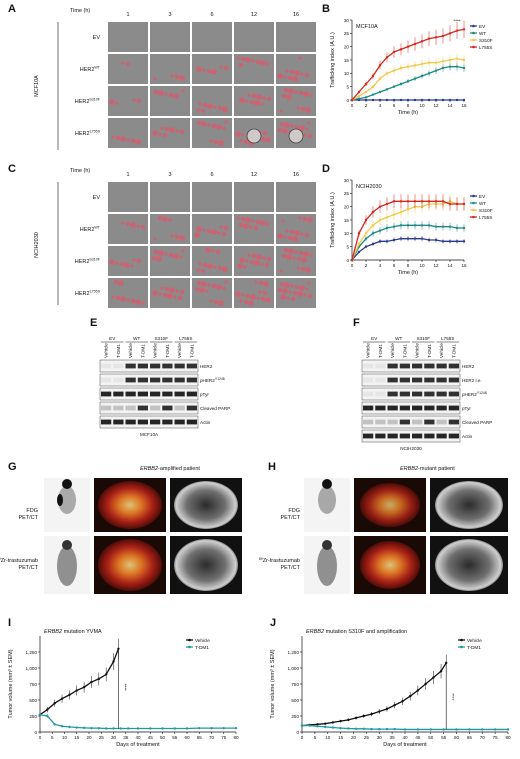 This screenshot has width=520, height=759. Describe the element at coordinates (205, 422) in the screenshot. I see `blot-label: Actin` at that location.